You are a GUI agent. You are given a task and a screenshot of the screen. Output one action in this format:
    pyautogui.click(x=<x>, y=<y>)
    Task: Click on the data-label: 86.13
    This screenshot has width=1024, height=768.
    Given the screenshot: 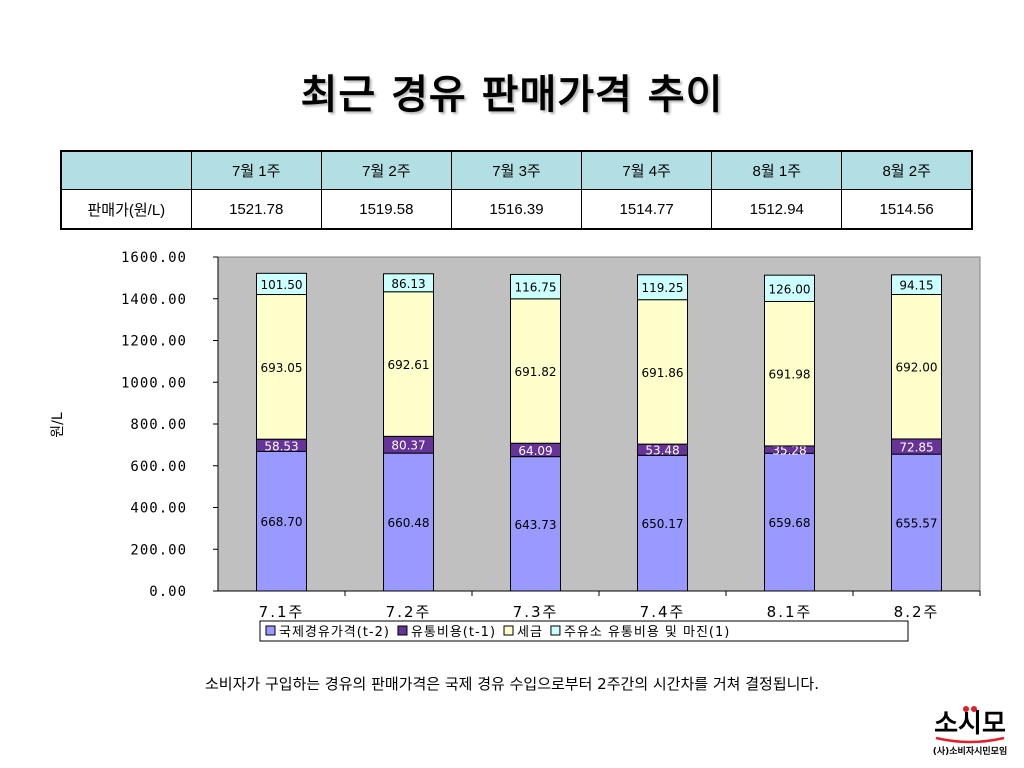 What is the action you would take?
    pyautogui.click(x=408, y=284)
    